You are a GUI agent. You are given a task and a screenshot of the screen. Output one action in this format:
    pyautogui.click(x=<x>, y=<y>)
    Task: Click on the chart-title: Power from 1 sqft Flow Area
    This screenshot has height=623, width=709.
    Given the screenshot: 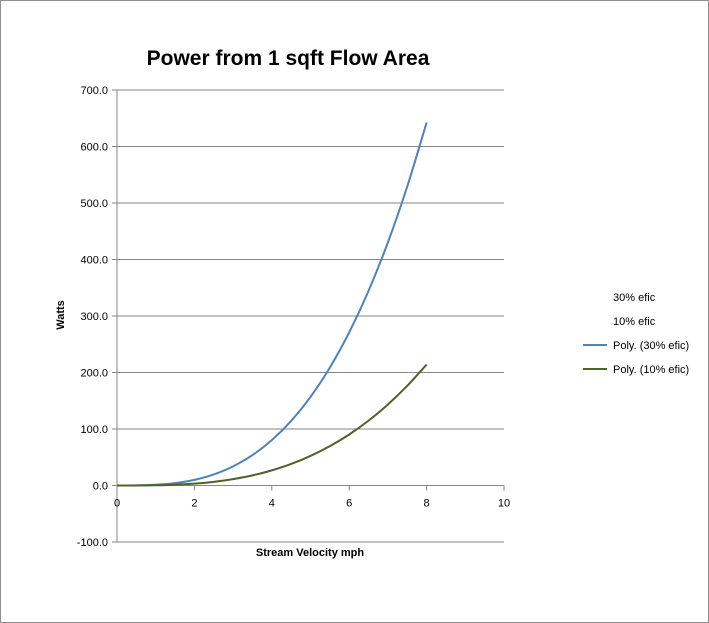 What is the action you would take?
    pyautogui.click(x=288, y=58)
    